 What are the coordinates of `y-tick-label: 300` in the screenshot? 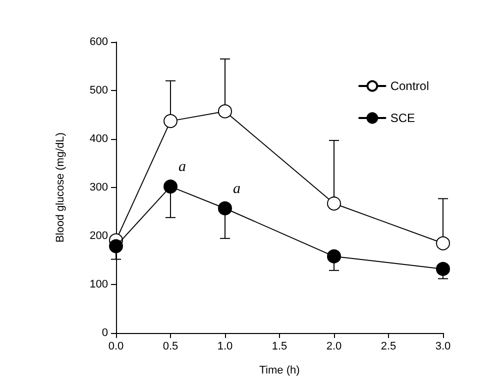 It's located at (99, 188).